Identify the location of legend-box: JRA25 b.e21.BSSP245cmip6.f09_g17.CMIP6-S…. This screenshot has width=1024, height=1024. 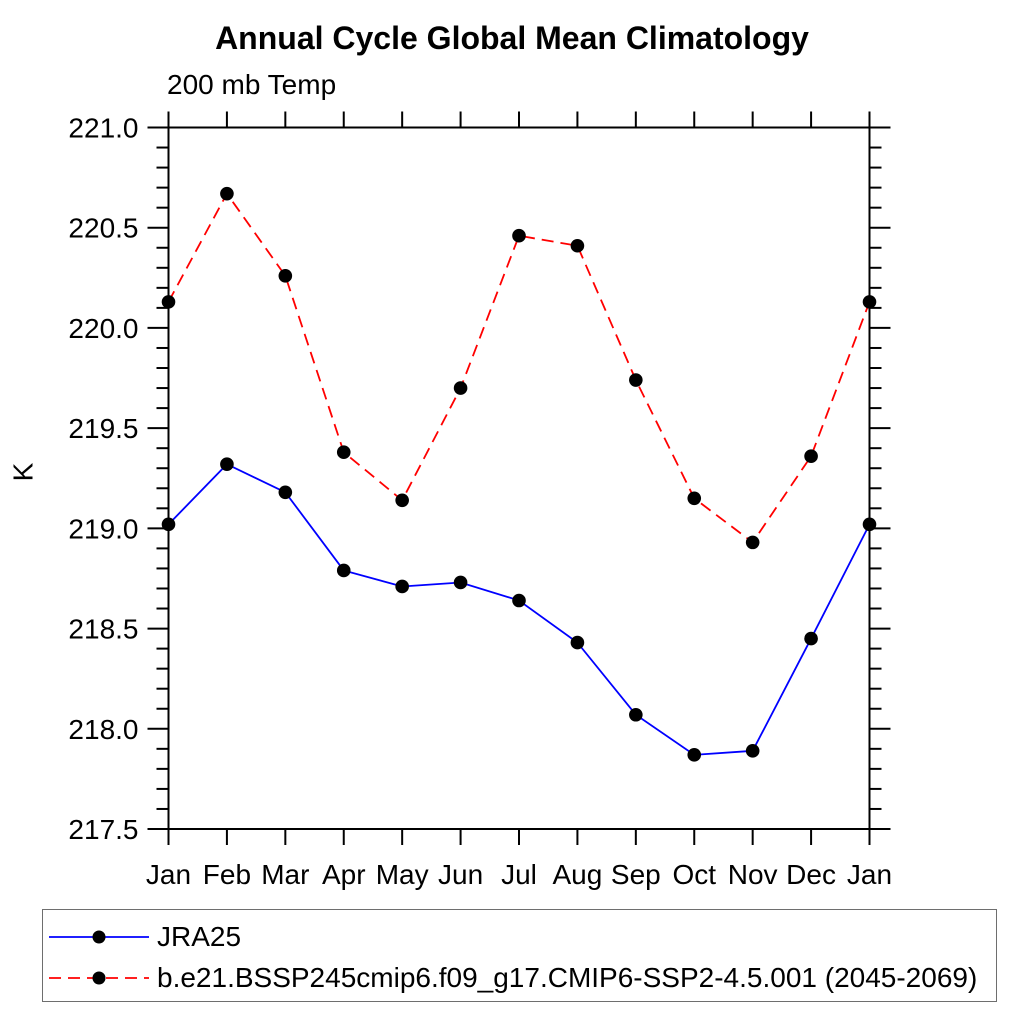
(519, 955).